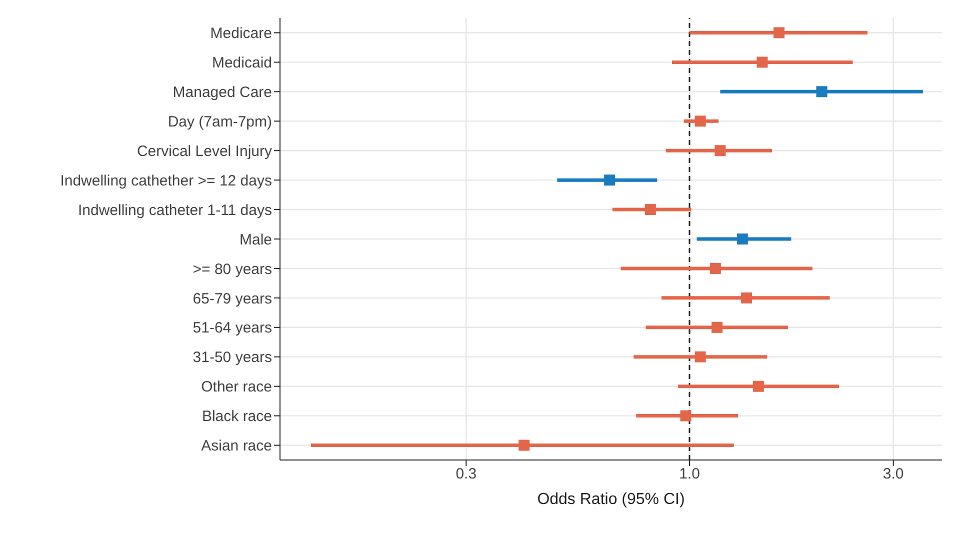 The height and width of the screenshot is (536, 960). I want to click on y-tick-label: 31-50 years, so click(232, 357).